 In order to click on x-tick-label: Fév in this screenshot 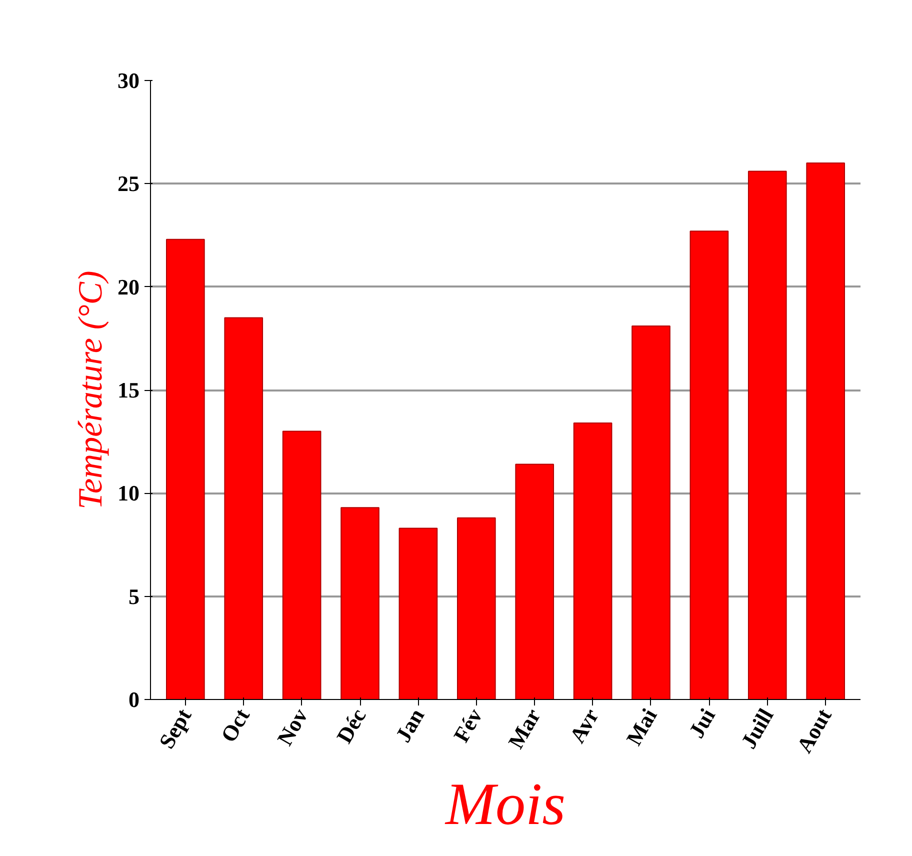, I will do `click(468, 725)`.